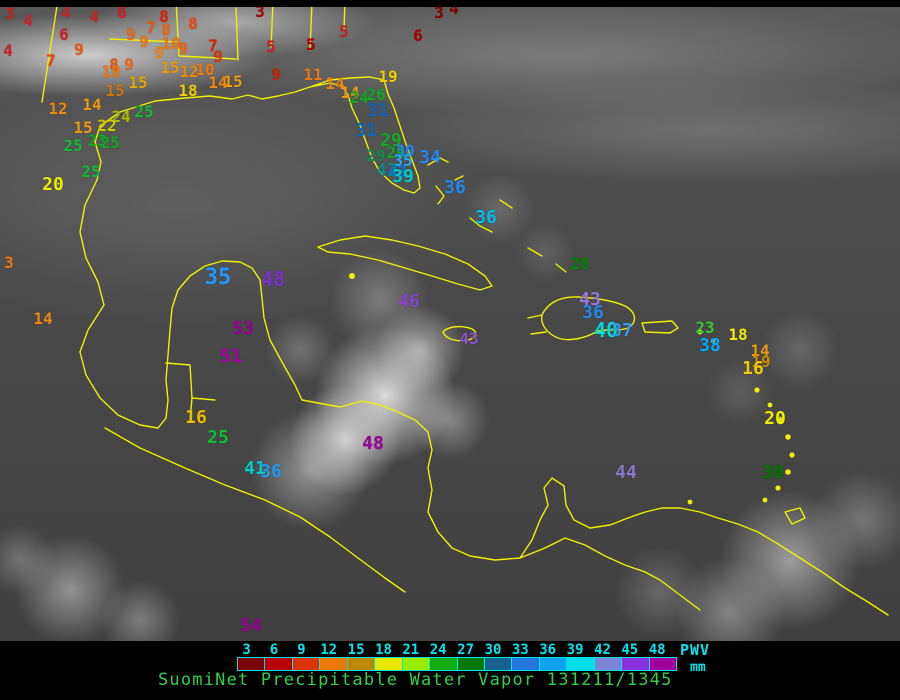 Image resolution: width=900 pixels, height=700 pixels. What do you see at coordinates (622, 331) in the screenshot?
I see `pwv-station-value: 37` at bounding box center [622, 331].